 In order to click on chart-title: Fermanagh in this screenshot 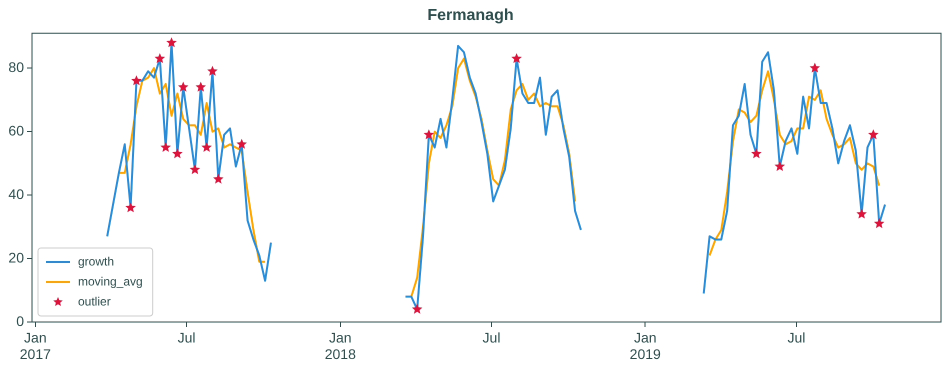, I will do `click(470, 15)`.